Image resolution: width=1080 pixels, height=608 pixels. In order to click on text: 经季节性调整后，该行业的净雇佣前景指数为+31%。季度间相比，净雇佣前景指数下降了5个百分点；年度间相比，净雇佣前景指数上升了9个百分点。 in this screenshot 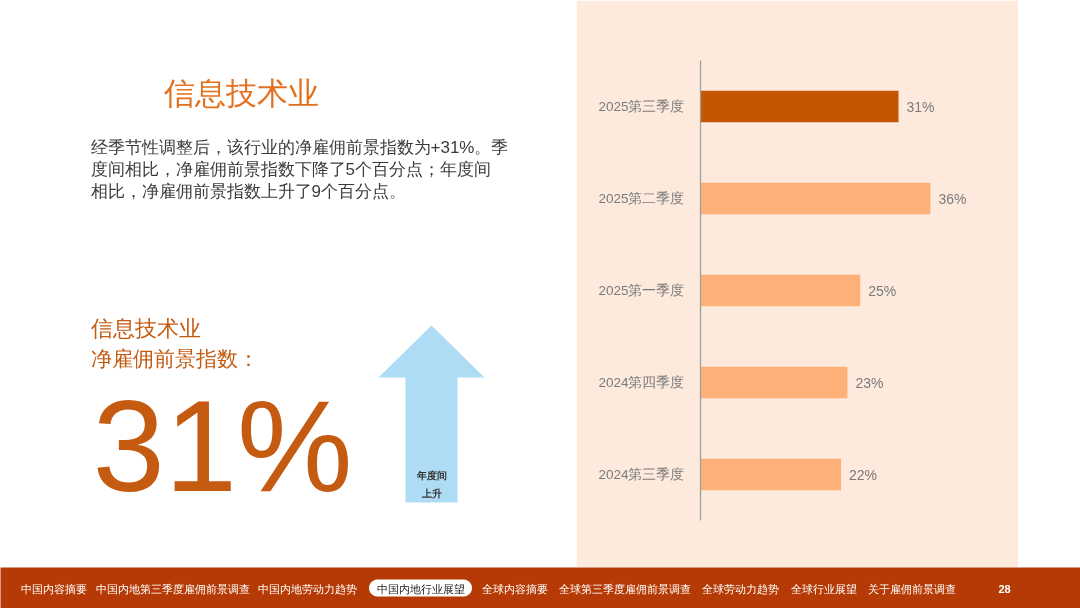, I will do `click(299, 169)`.